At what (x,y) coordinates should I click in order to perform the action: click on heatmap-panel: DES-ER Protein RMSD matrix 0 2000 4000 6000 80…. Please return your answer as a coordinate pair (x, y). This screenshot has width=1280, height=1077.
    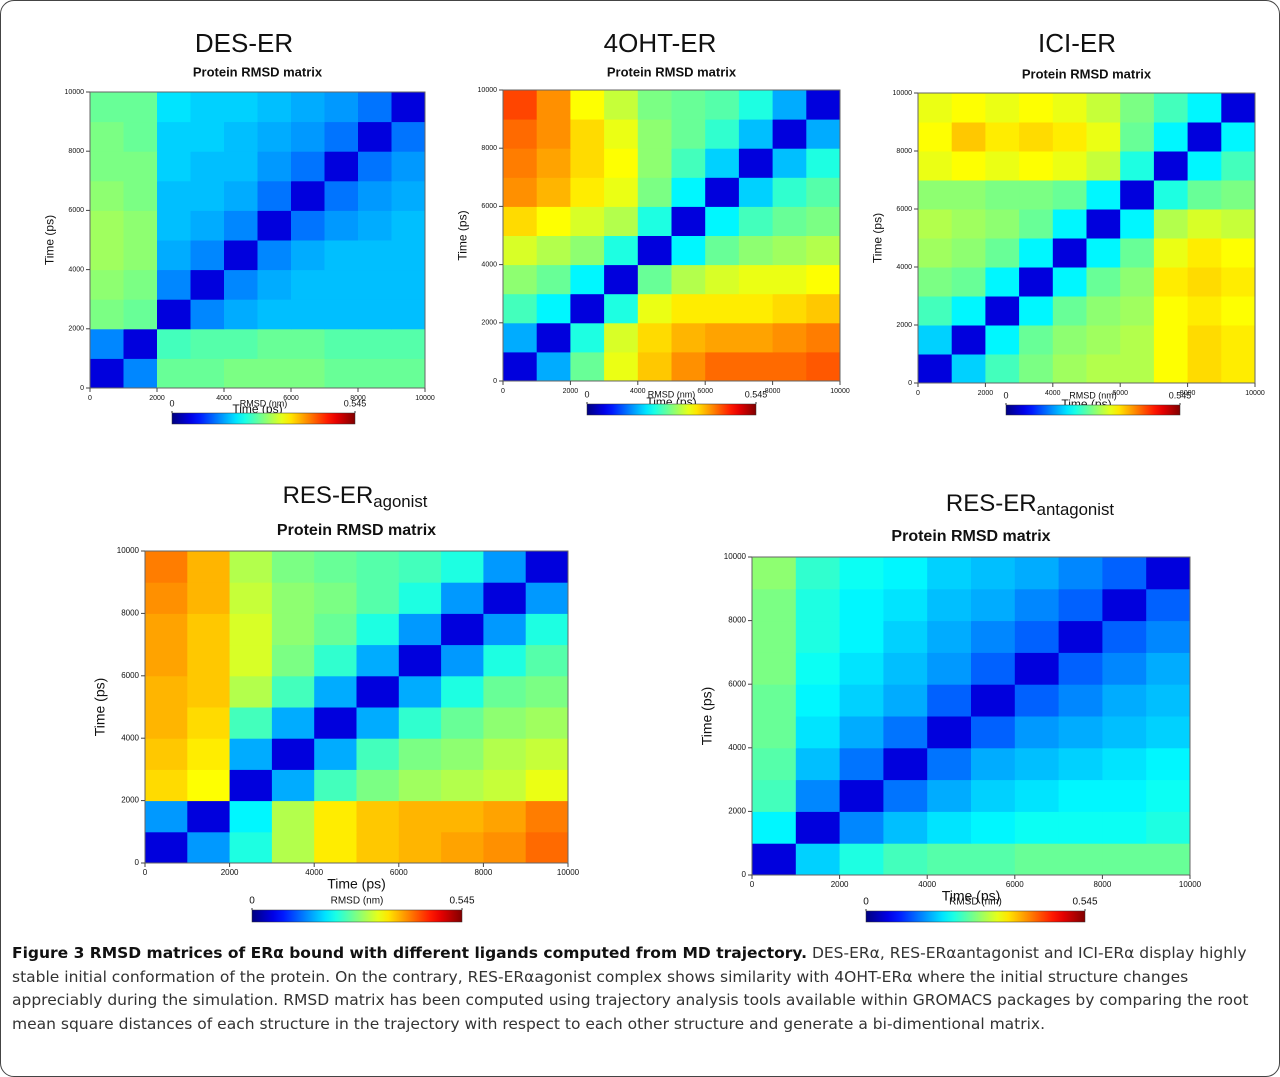
    Looking at the image, I should click on (239, 226).